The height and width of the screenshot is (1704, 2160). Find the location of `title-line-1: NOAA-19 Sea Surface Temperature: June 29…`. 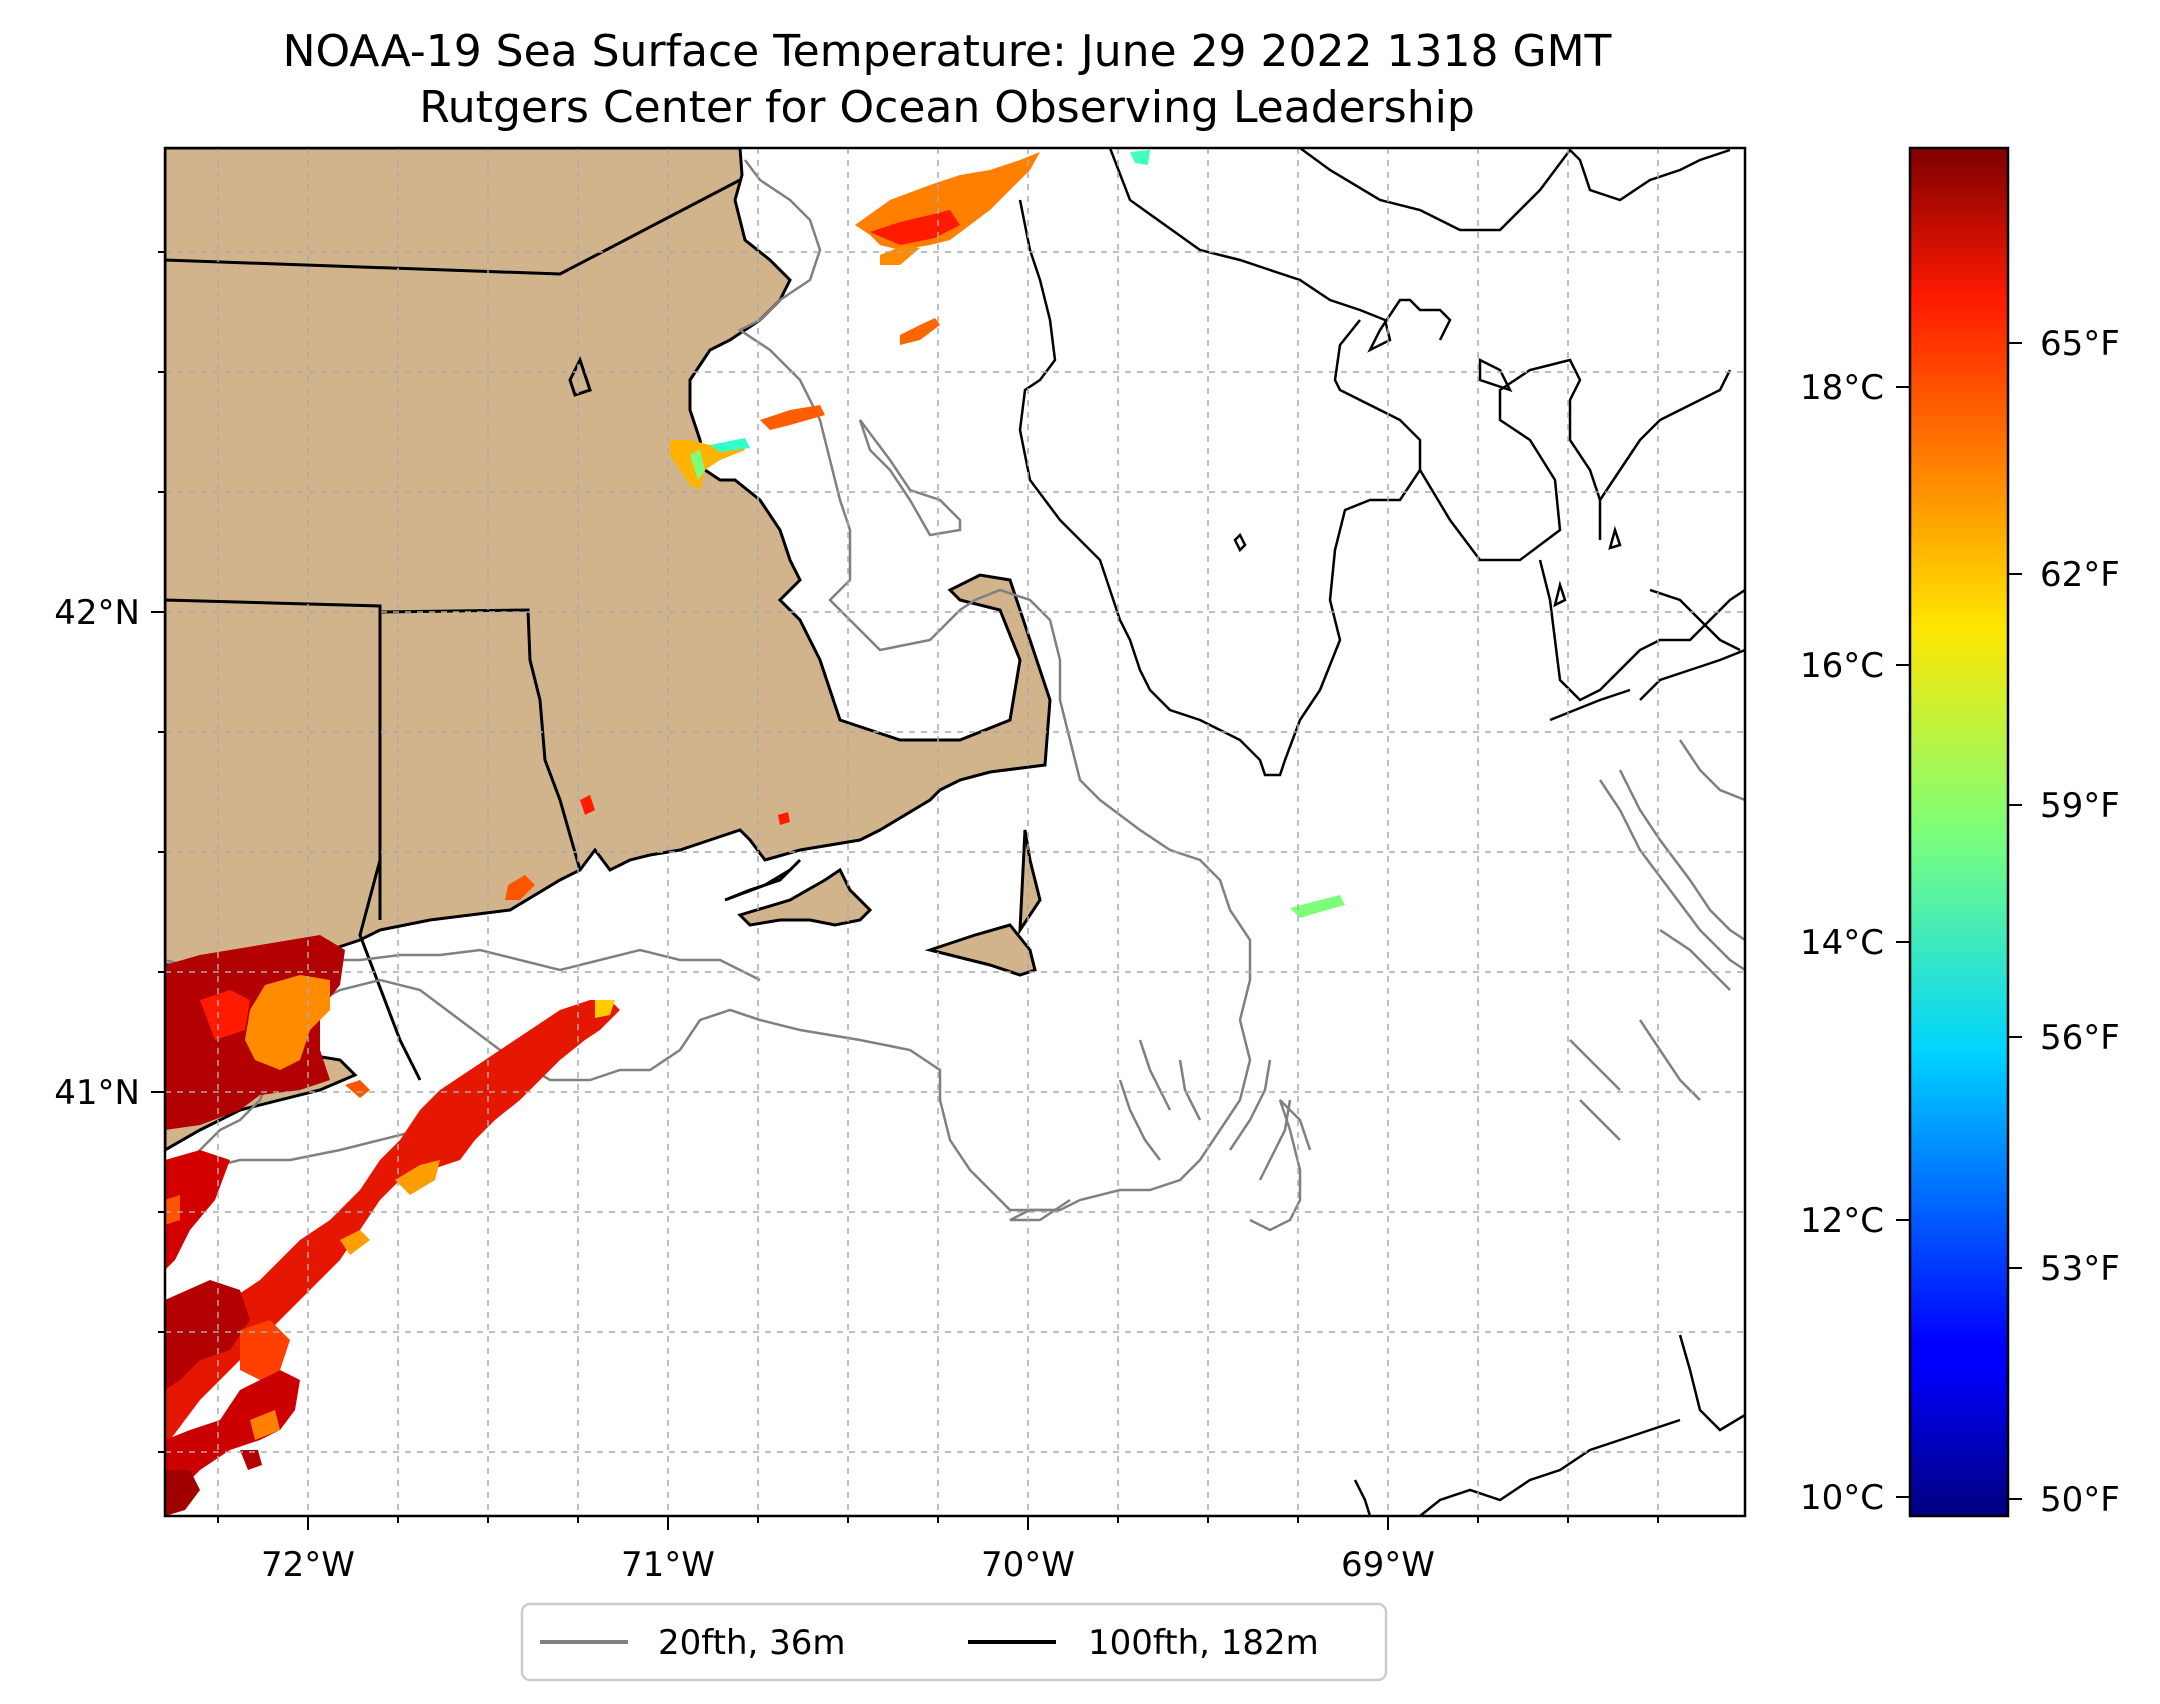

title-line-1: NOAA-19 Sea Surface Temperature: June 29… is located at coordinates (947, 51).